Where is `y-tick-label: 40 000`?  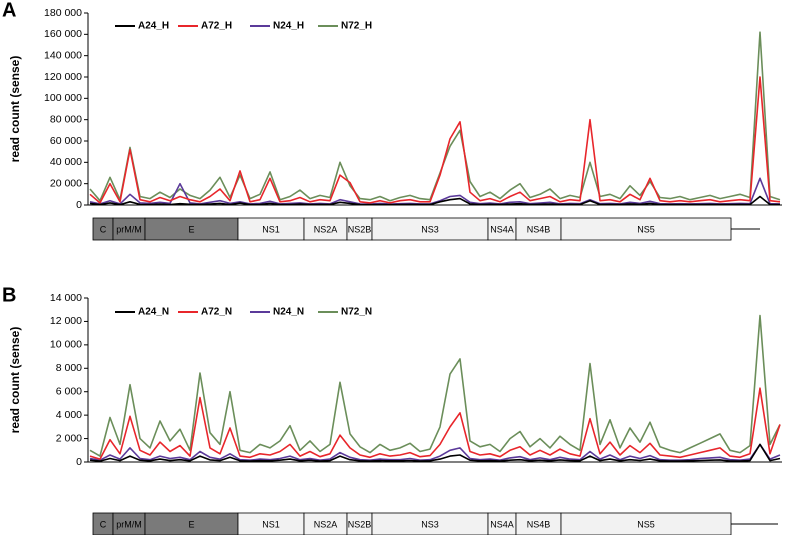
y-tick-label: 40 000 is located at coordinates (66, 162).